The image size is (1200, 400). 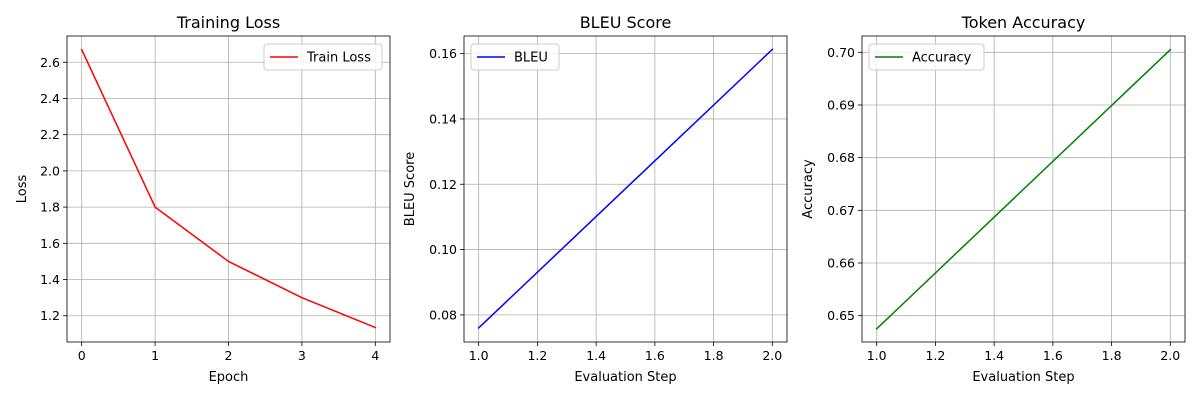 What do you see at coordinates (841, 52) in the screenshot?
I see `chart-3-y-tick-label: 0.70` at bounding box center [841, 52].